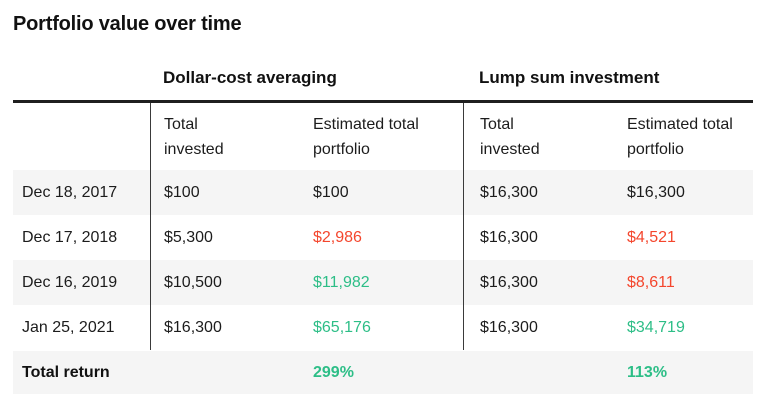  I want to click on table-row: Dec 18, 2017 $100 $100 $16,300 $16,300, so click(383, 192).